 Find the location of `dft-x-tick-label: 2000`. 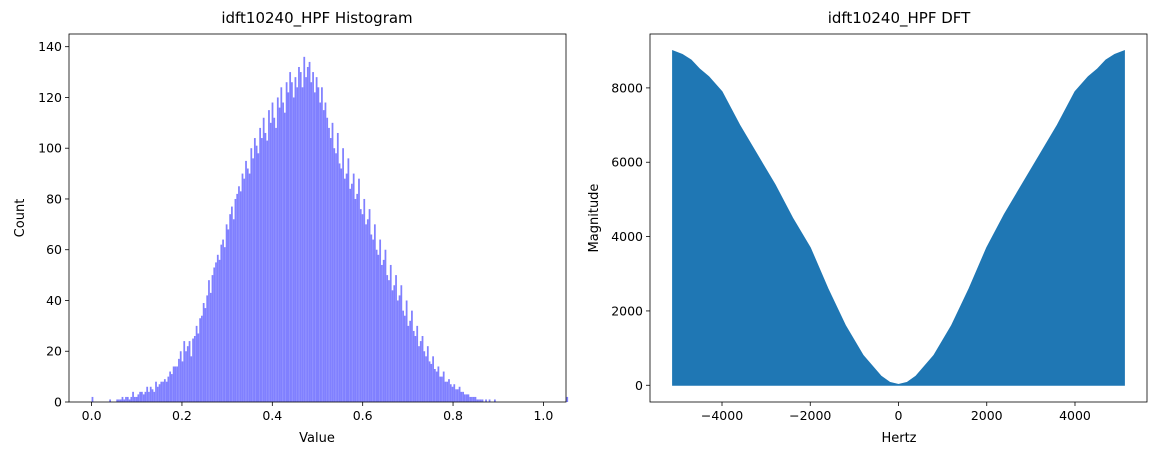

dft-x-tick-label: 2000 is located at coordinates (987, 415).